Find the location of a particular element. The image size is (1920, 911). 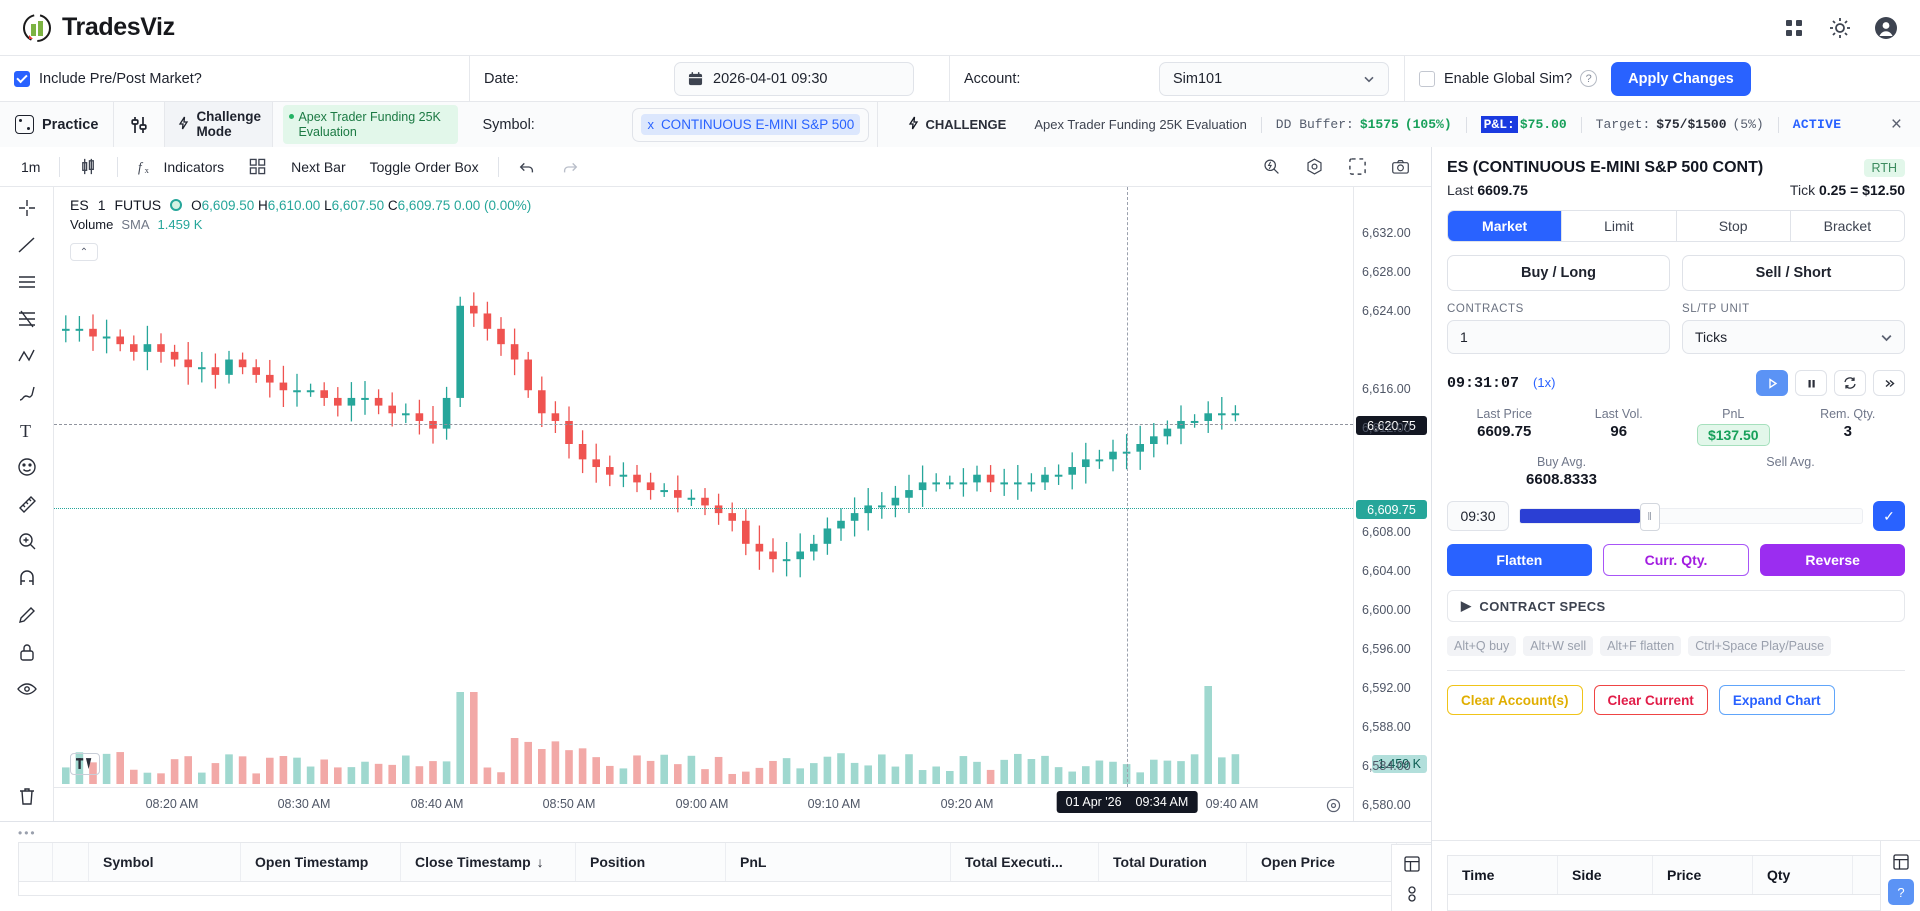

tab-bracket: Bracket is located at coordinates (1847, 226).